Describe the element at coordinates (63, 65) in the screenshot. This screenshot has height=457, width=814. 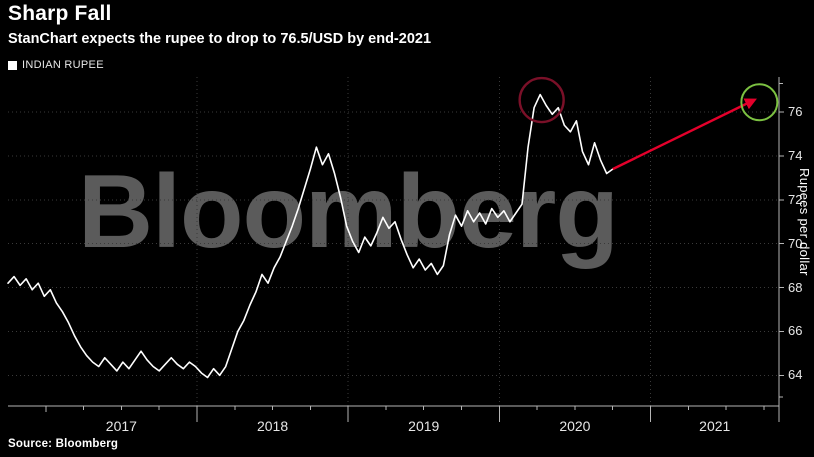
I see `legend-item-label: INDIAN RUPEE` at that location.